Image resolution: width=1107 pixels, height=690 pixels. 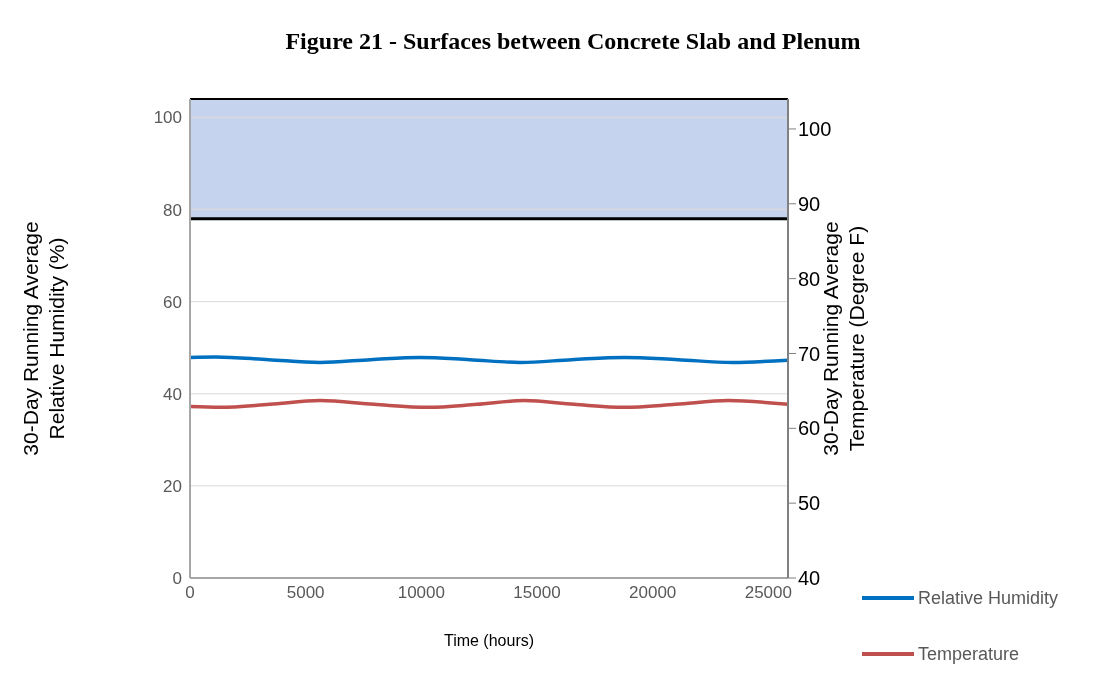 I want to click on y2-tick-label: 80, so click(x=809, y=278).